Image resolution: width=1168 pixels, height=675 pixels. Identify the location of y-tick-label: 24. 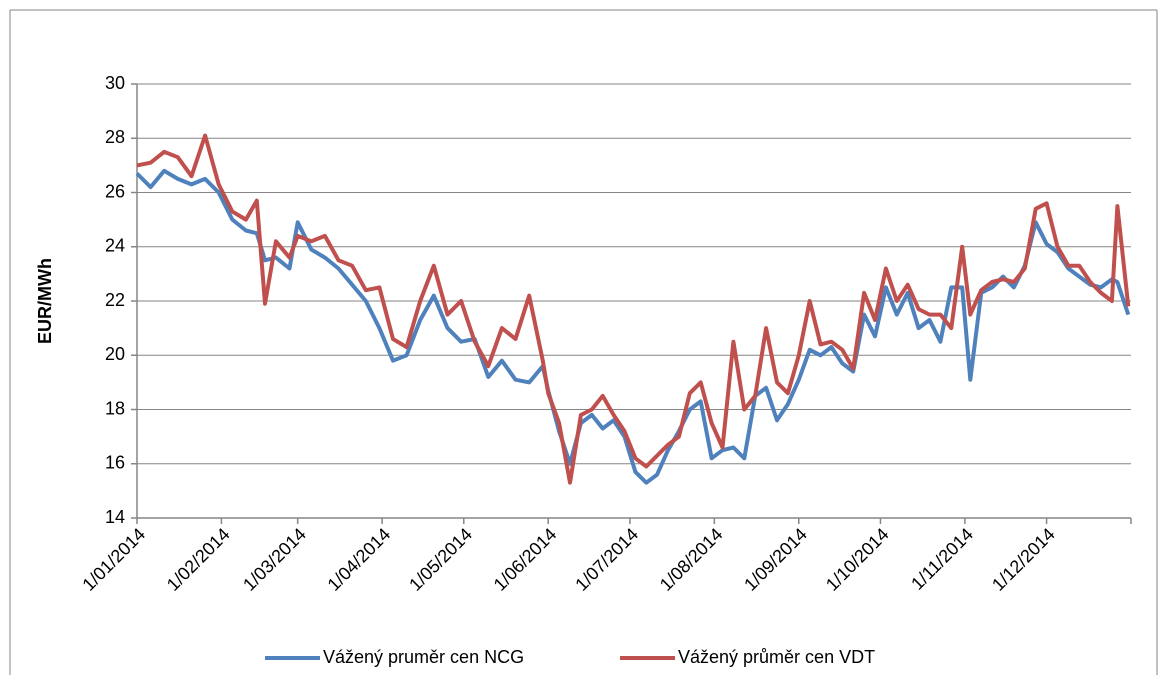
(115, 246).